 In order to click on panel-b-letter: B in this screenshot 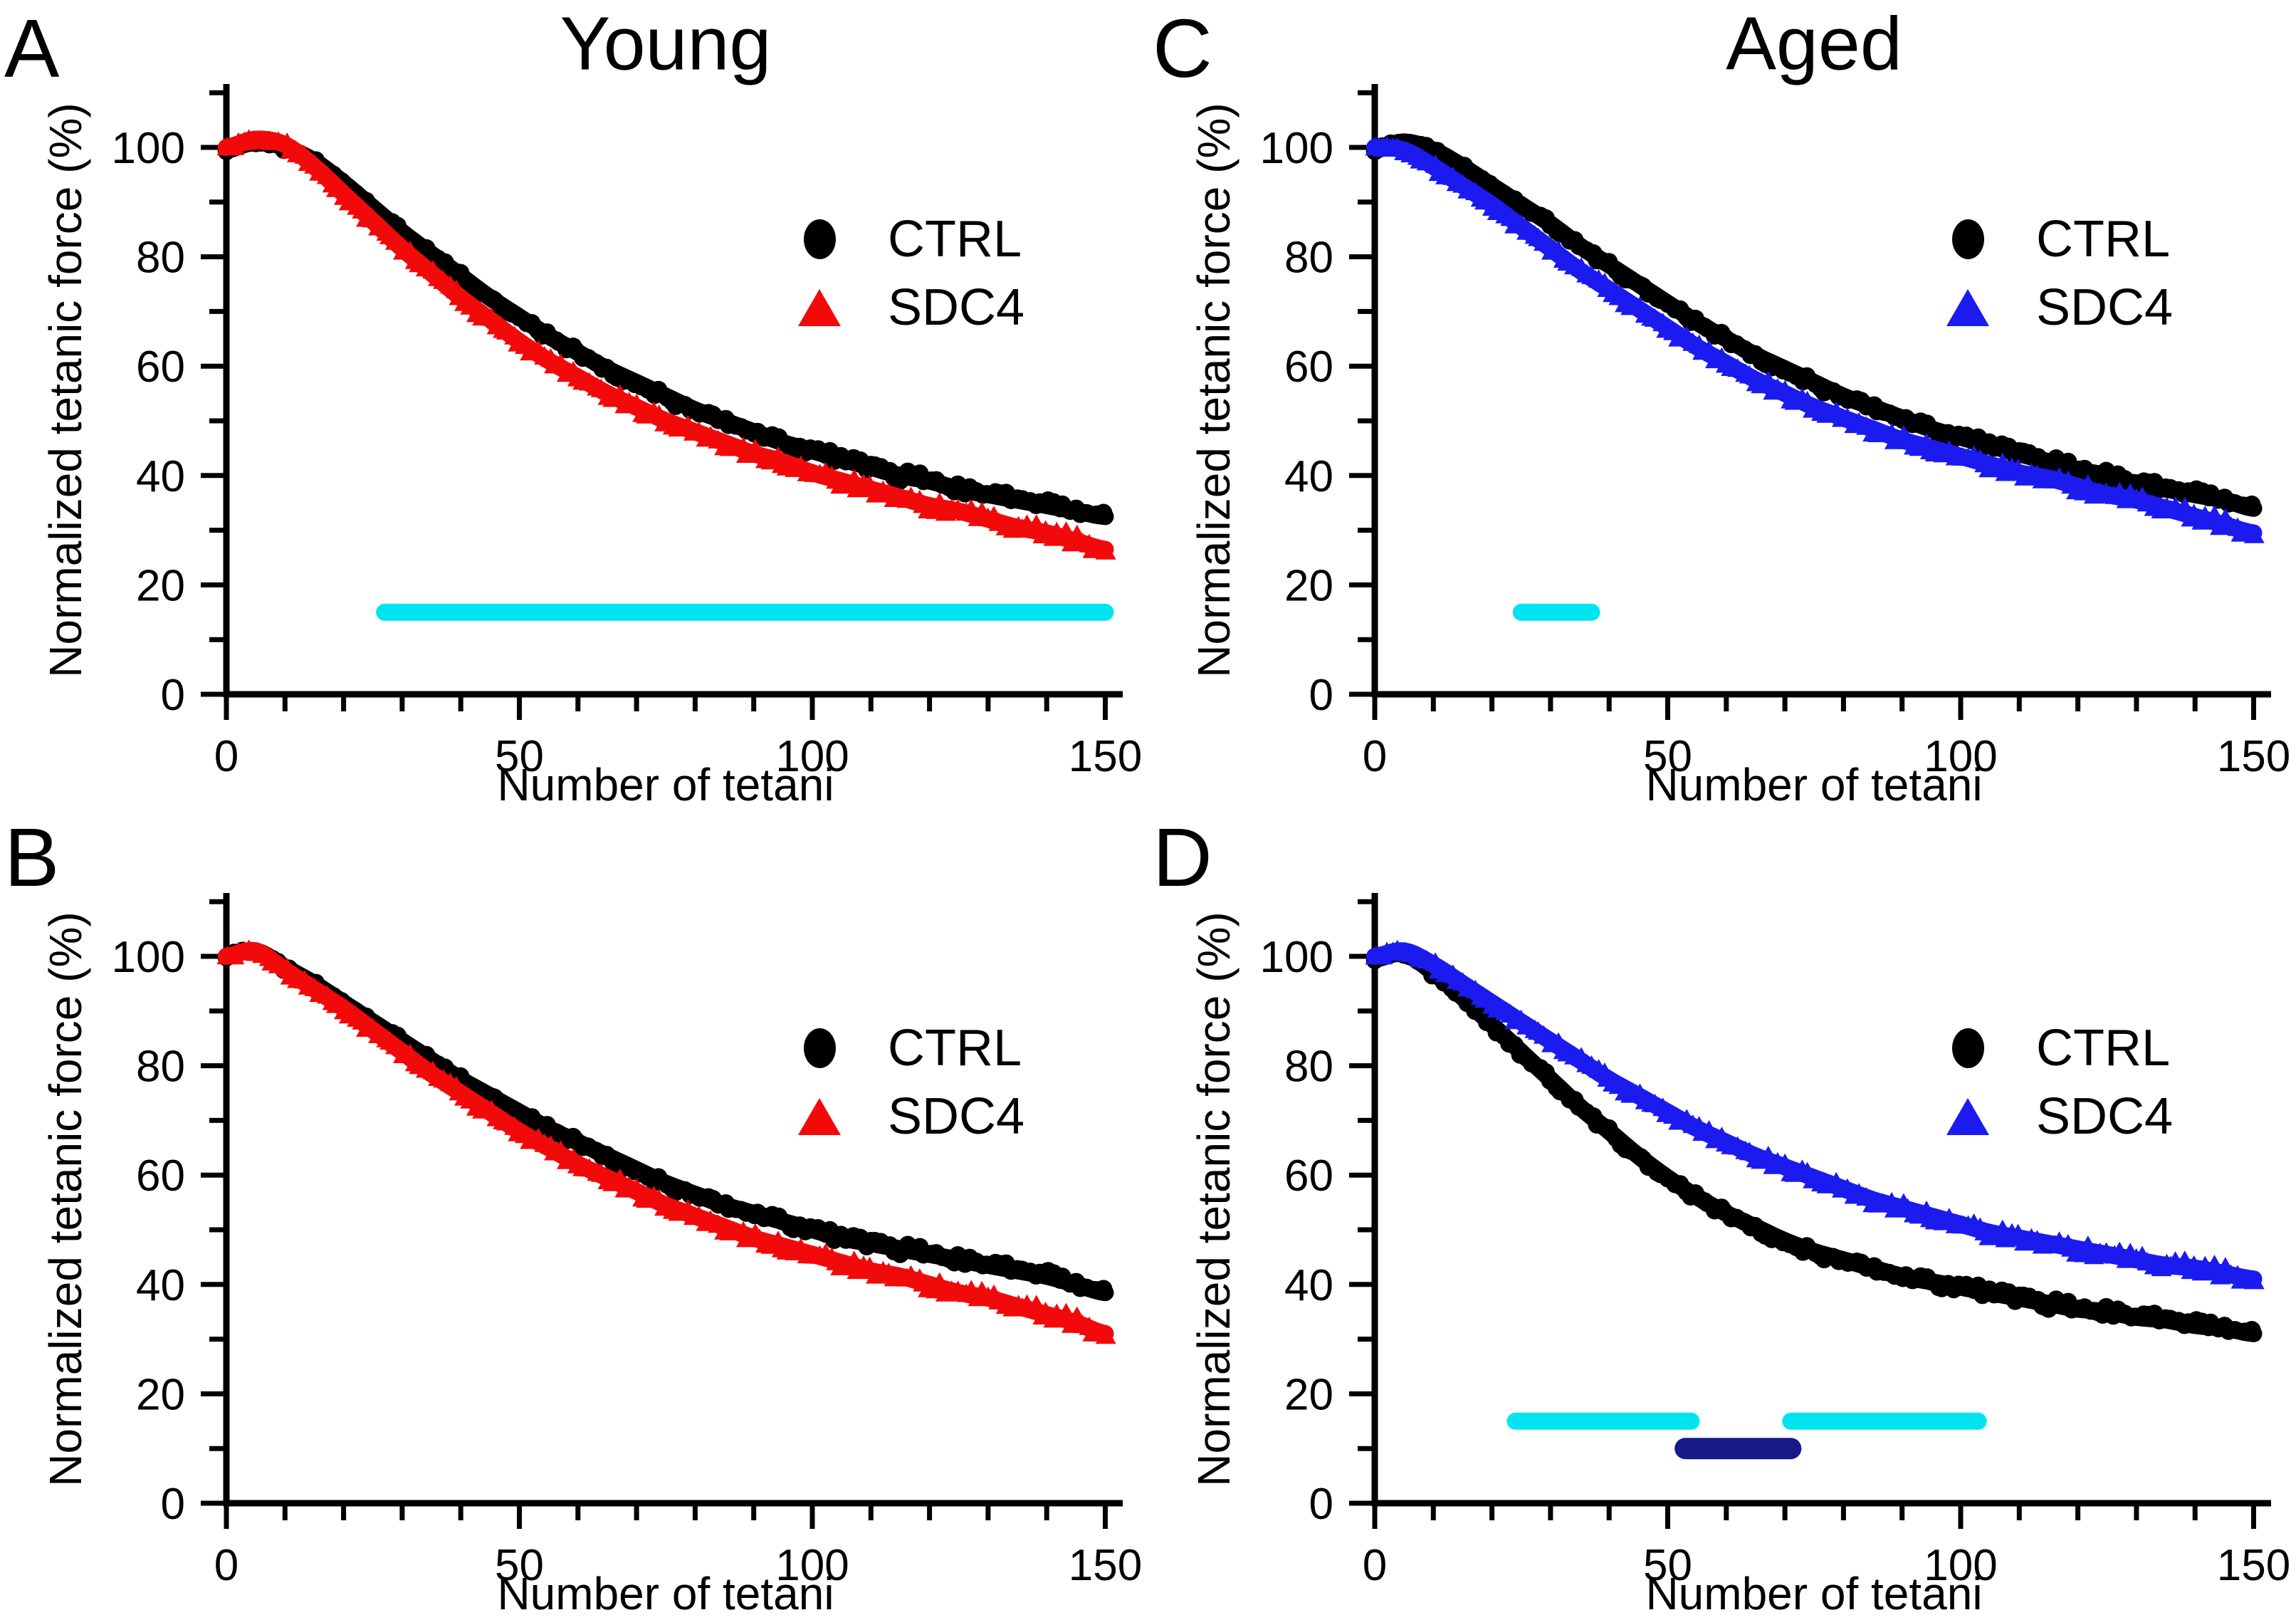, I will do `click(32, 858)`.